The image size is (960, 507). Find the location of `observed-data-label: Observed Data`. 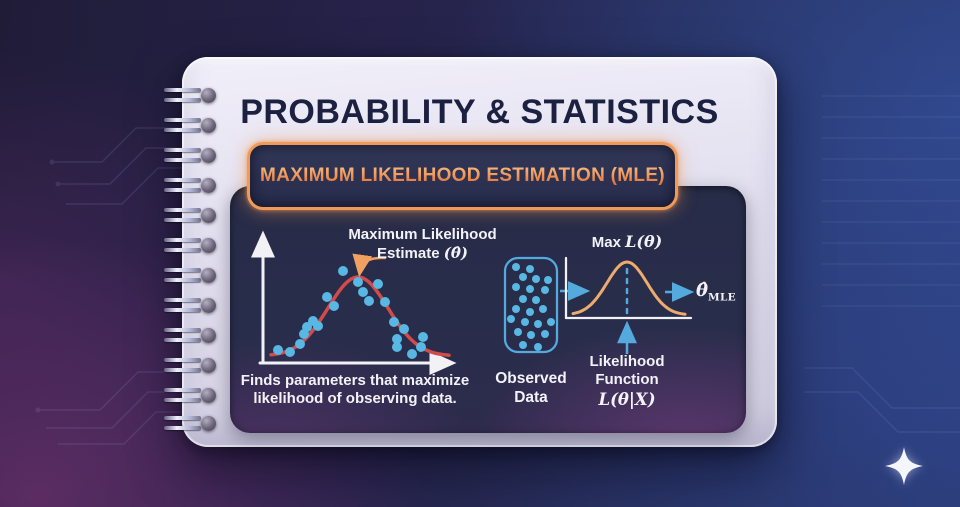

observed-data-label: Observed Data is located at coordinates (531, 388).